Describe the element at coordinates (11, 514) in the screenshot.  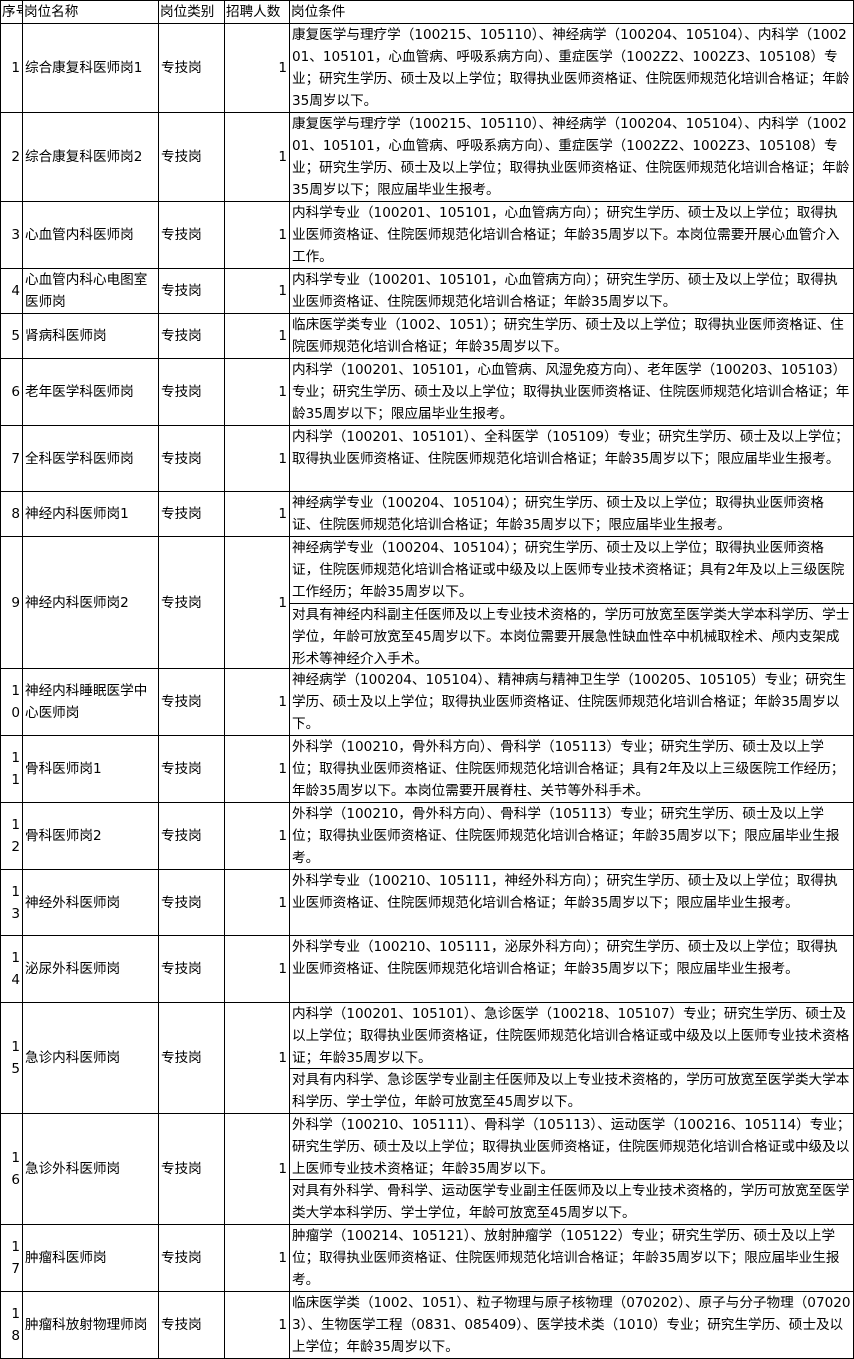
I see `row-number: 8` at that location.